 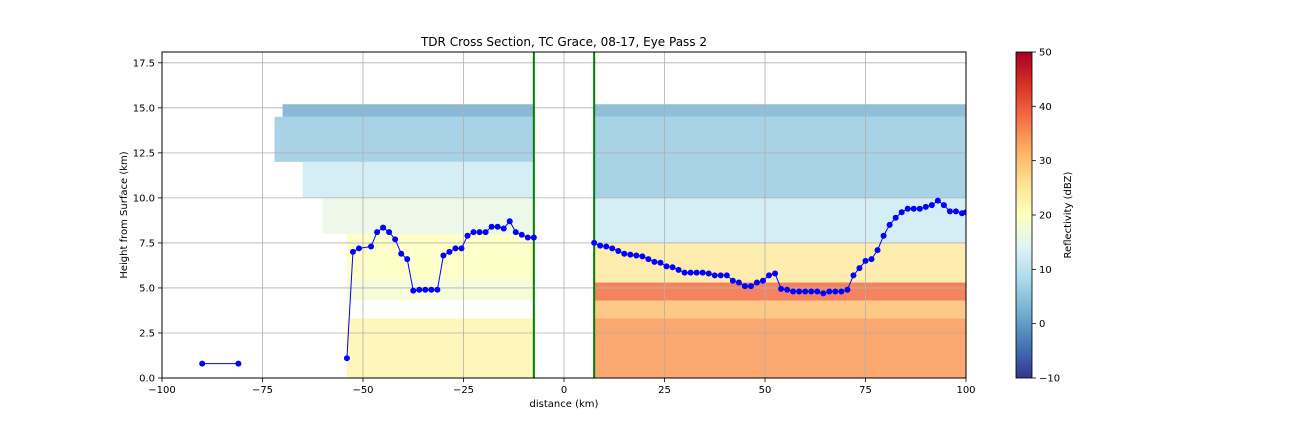 What do you see at coordinates (865, 390) in the screenshot?
I see `x-tick-label: 75` at bounding box center [865, 390].